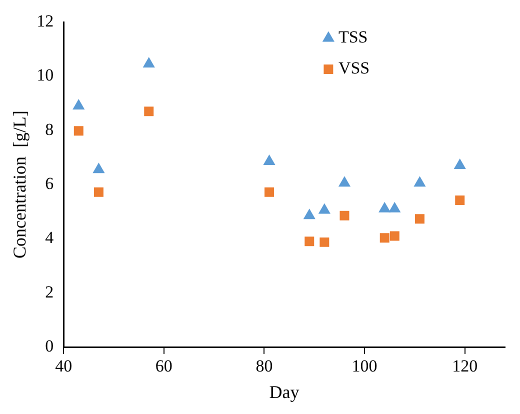 Image resolution: width=520 pixels, height=414 pixels. Describe the element at coordinates (45, 20) in the screenshot. I see `y-tick-label: 12` at that location.